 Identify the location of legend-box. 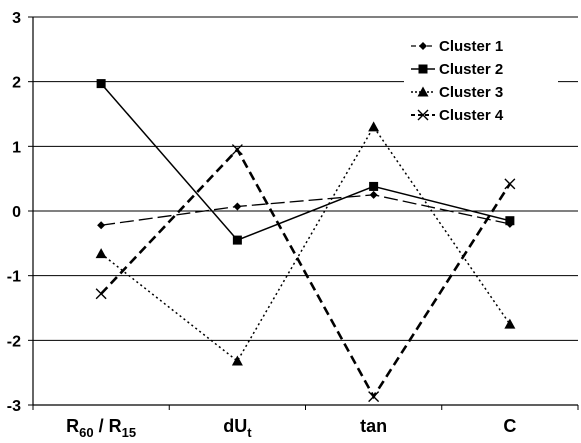
(481, 74).